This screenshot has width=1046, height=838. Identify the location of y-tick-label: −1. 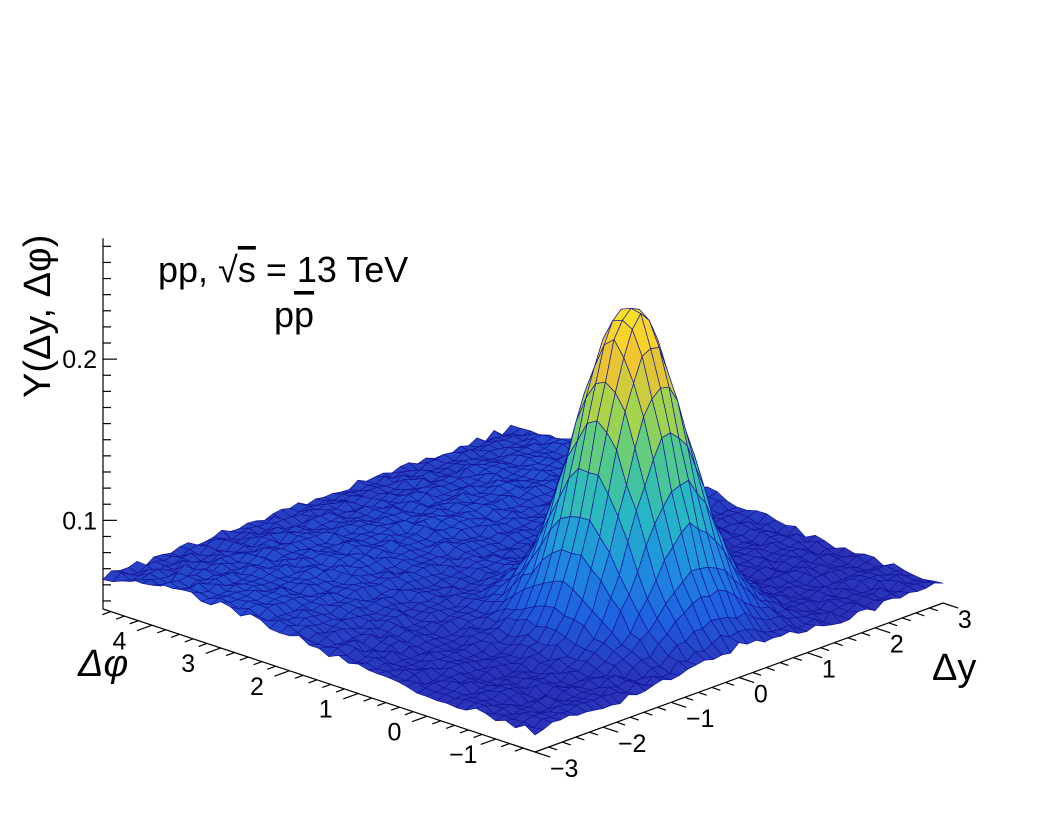
(463, 755).